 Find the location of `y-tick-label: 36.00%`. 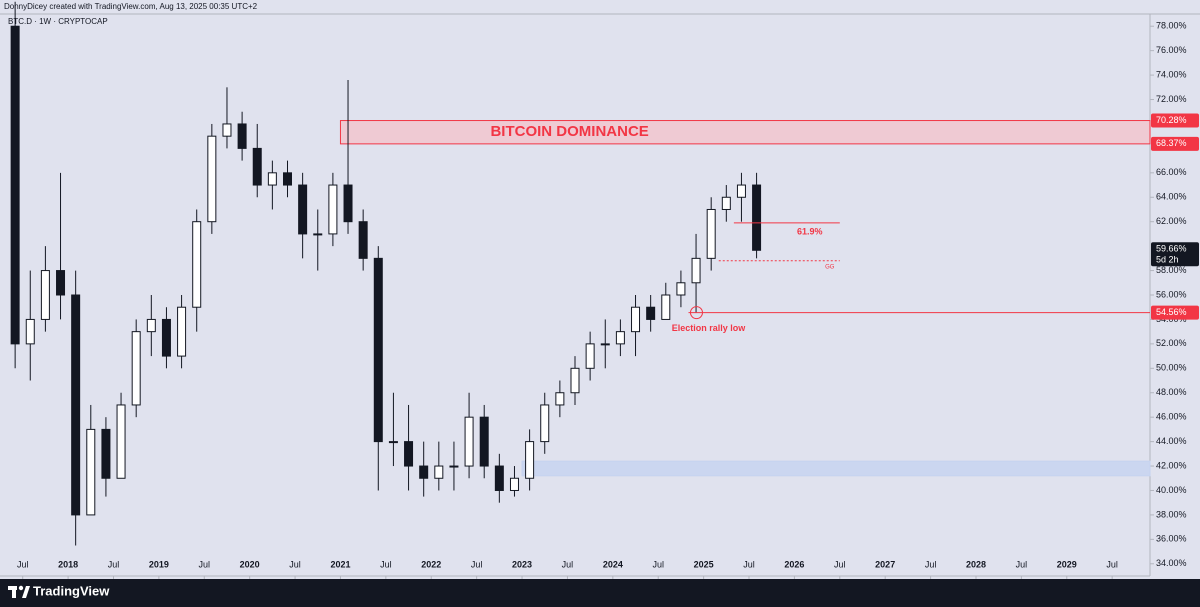

y-tick-label: 36.00% is located at coordinates (1171, 539).